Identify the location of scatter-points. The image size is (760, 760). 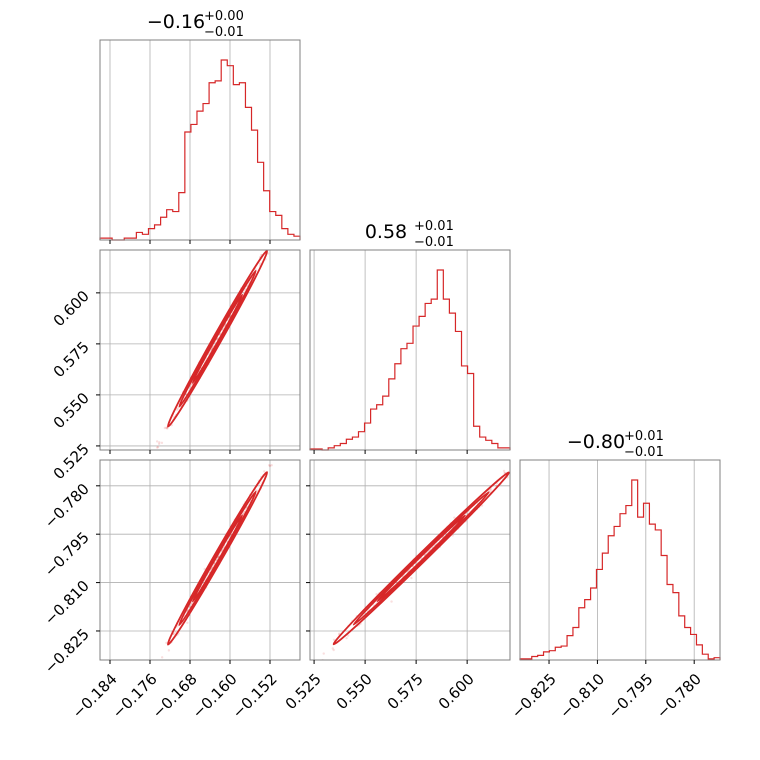
(219, 559).